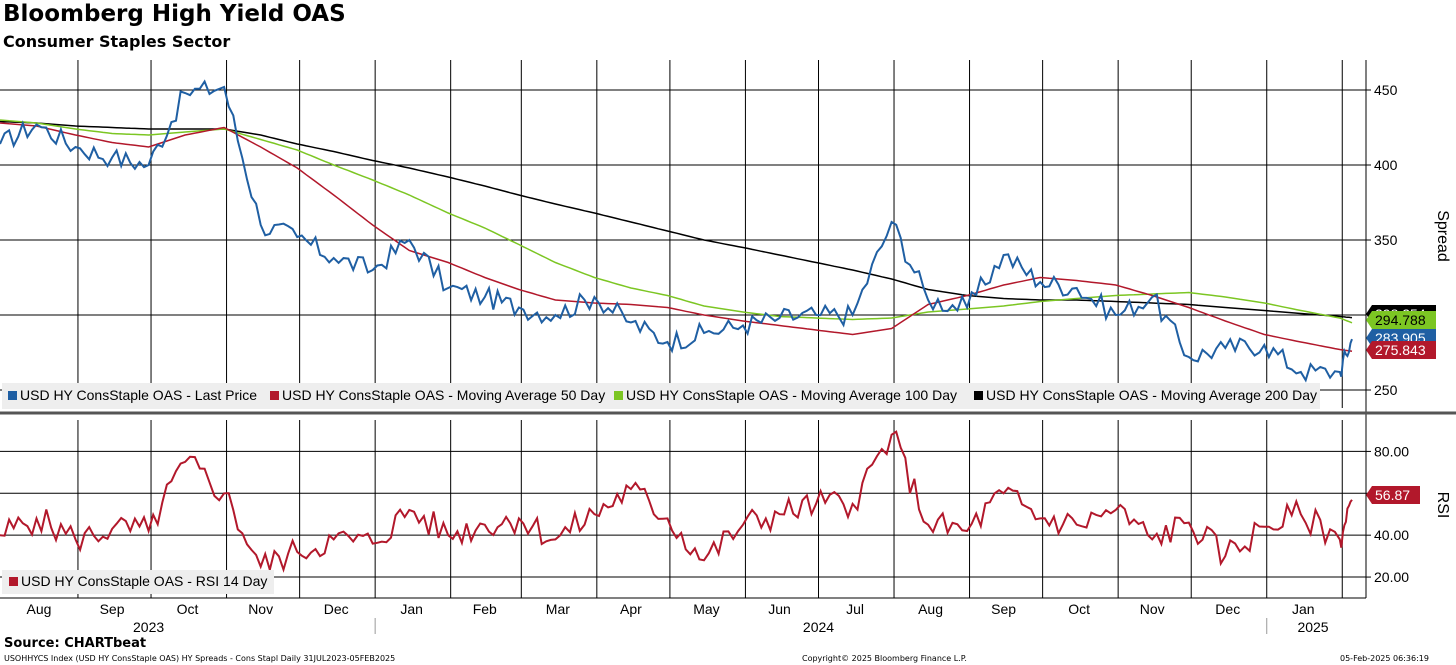 The width and height of the screenshot is (1456, 665). Describe the element at coordinates (631, 609) in the screenshot. I see `month-tick-label: Apr` at that location.